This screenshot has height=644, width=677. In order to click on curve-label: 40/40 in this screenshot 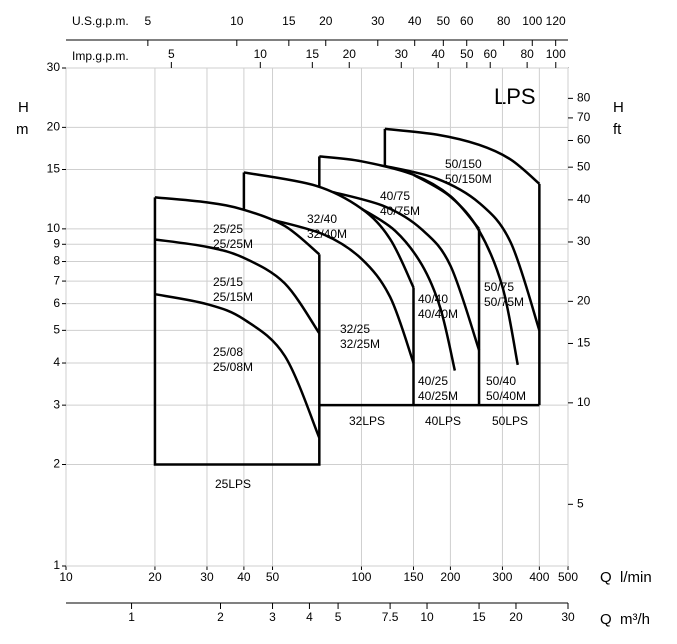, I will do `click(433, 299)`.